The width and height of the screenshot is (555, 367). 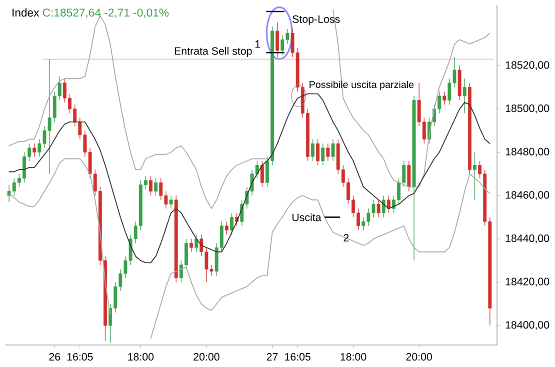 What do you see at coordinates (105, 13) in the screenshot?
I see `chart-subtitle: C:18527,64 -2,71 -0,01%` at bounding box center [105, 13].